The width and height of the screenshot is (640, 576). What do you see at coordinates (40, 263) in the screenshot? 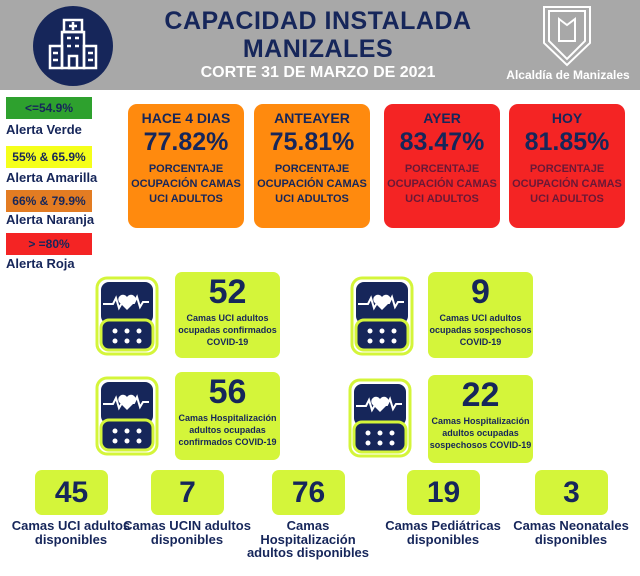
I see `legend-label-roja: Alerta Roja` at bounding box center [40, 263].